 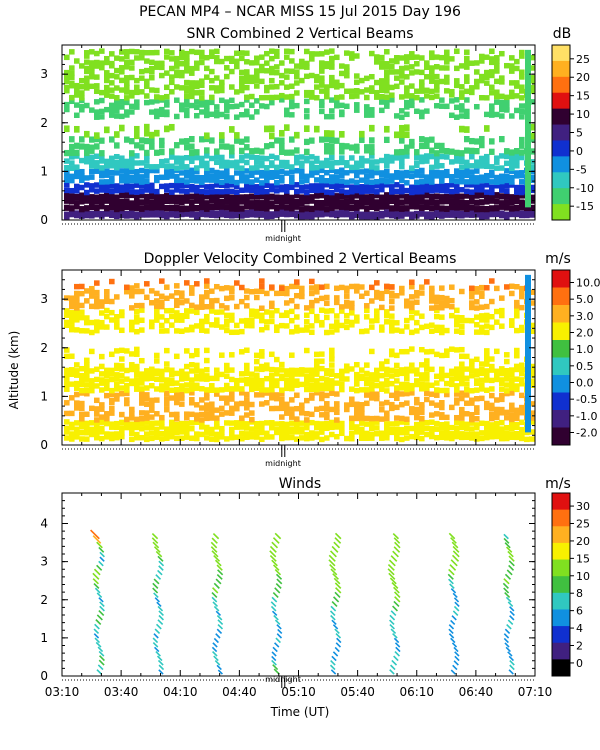 I want to click on x-tick-label: 05:40, so click(x=357, y=692).